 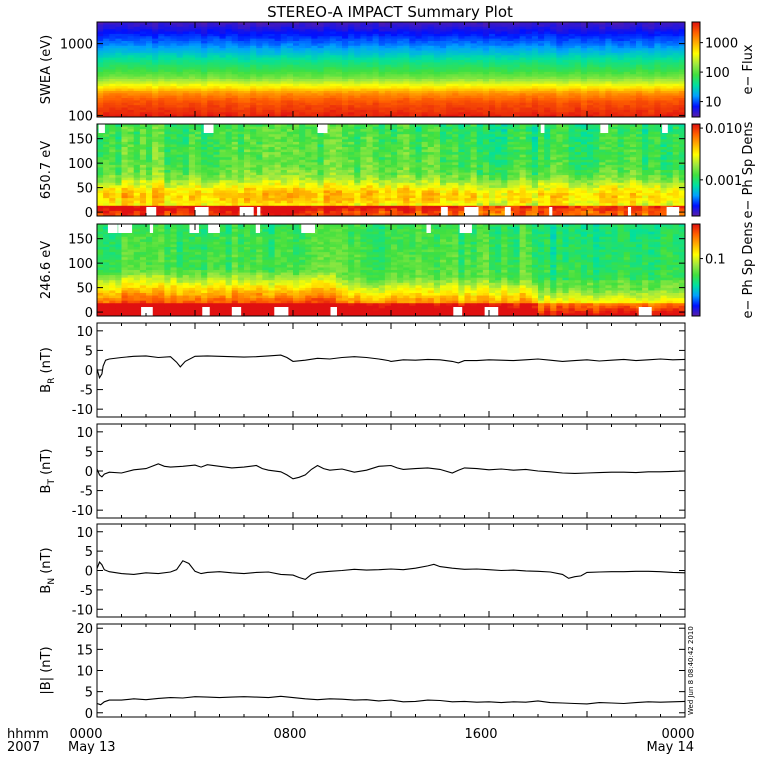 What do you see at coordinates (723, 181) in the screenshot?
I see `colorbar-tick-label: 0.001` at bounding box center [723, 181].